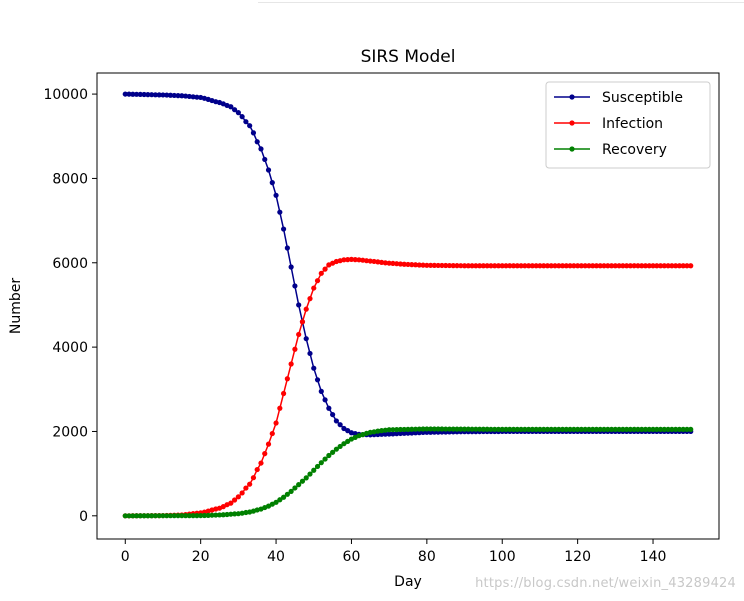  Describe the element at coordinates (605, 583) in the screenshot. I see `watermark-text: https://blog.csdn.net/weixin_43289424` at that location.